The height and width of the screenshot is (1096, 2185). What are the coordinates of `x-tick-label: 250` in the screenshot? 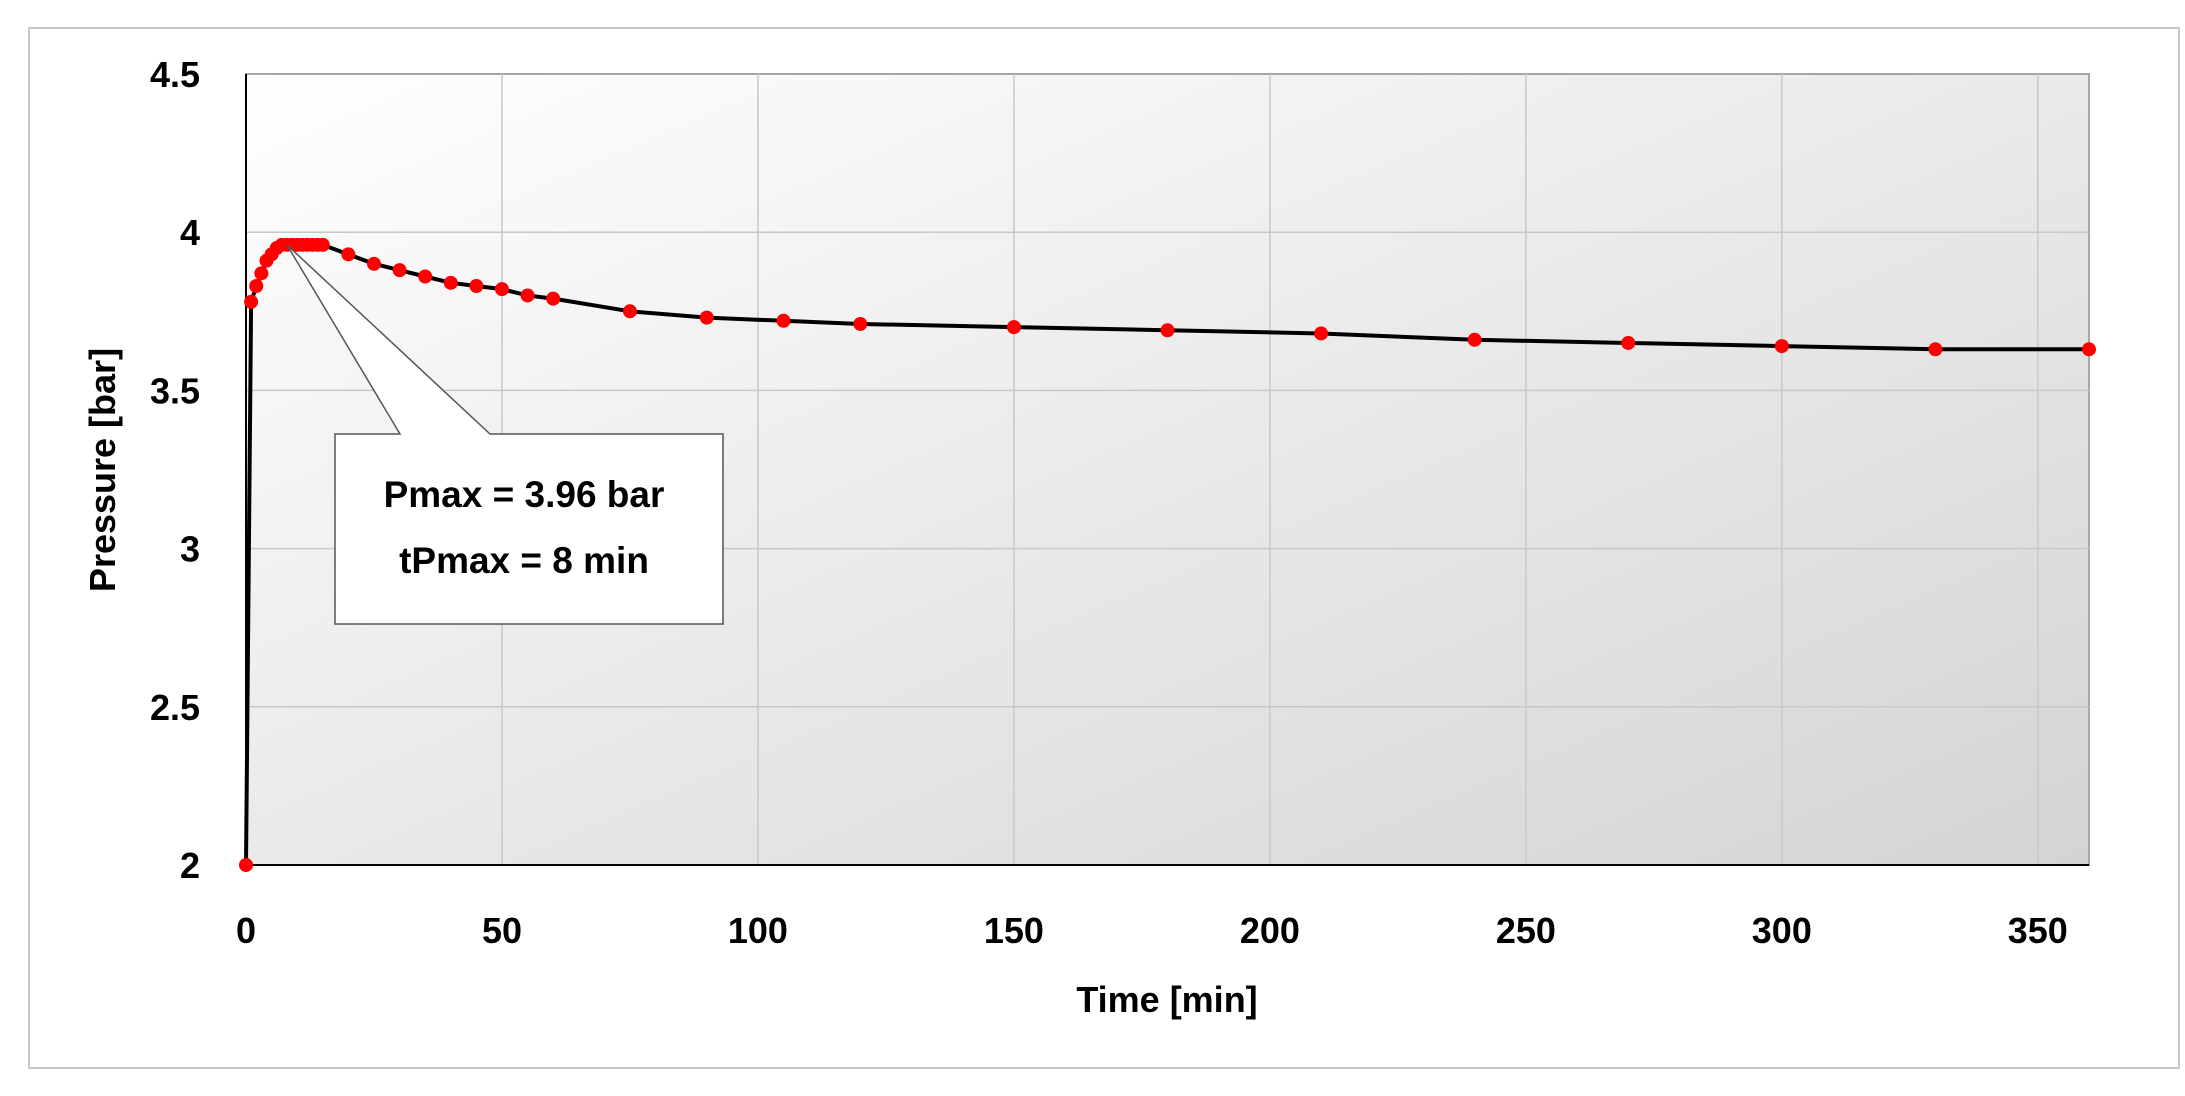 It's located at (1526, 930).